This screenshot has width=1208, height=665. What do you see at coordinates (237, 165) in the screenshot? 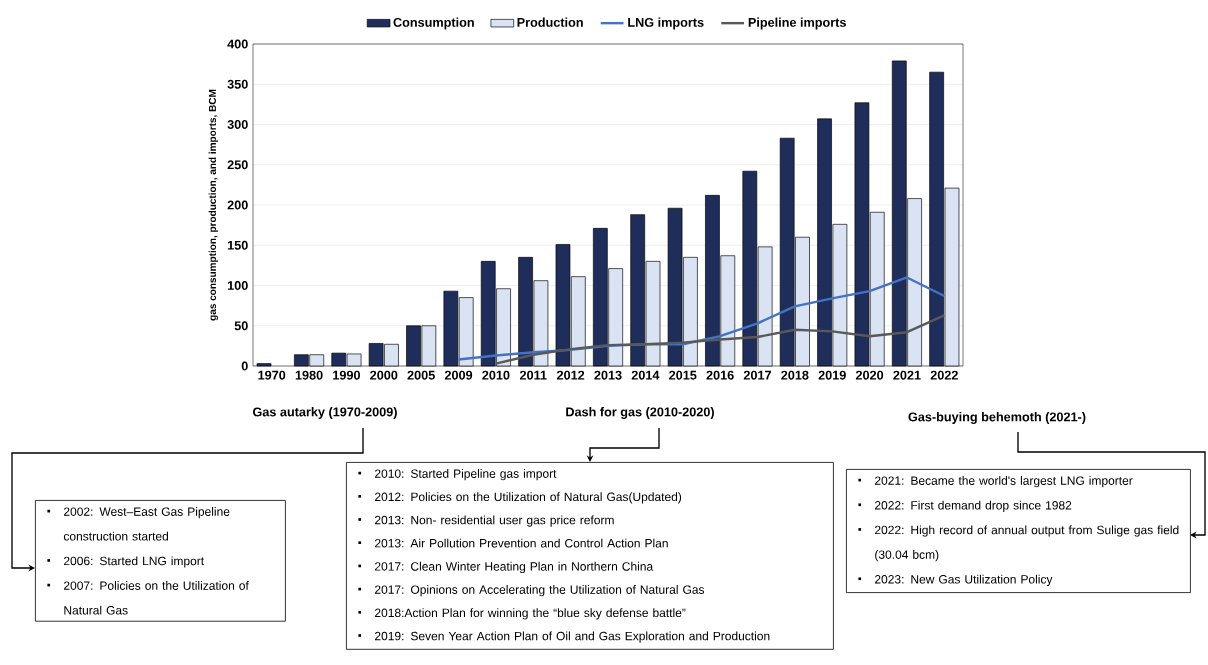
I see `y-tick-label: 250` at bounding box center [237, 165].